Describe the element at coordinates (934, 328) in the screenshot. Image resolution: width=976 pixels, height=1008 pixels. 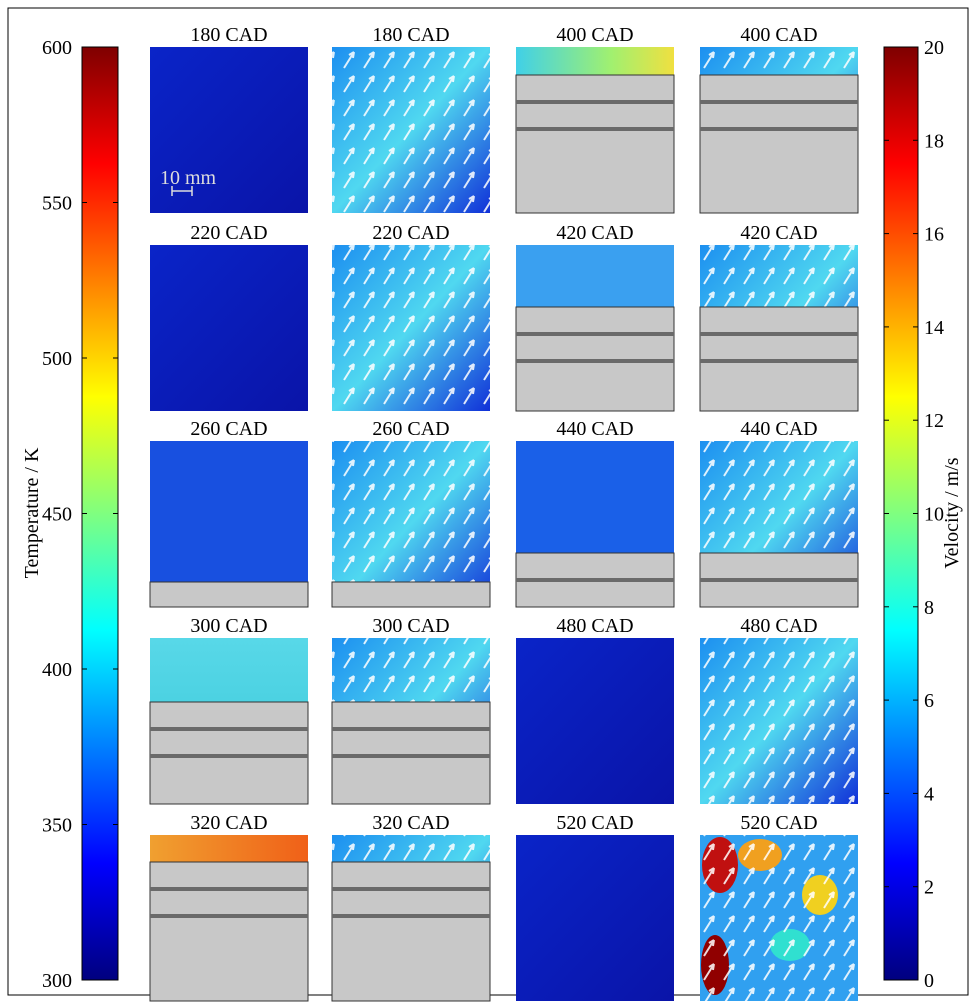
I see `tick-label: 14` at that location.